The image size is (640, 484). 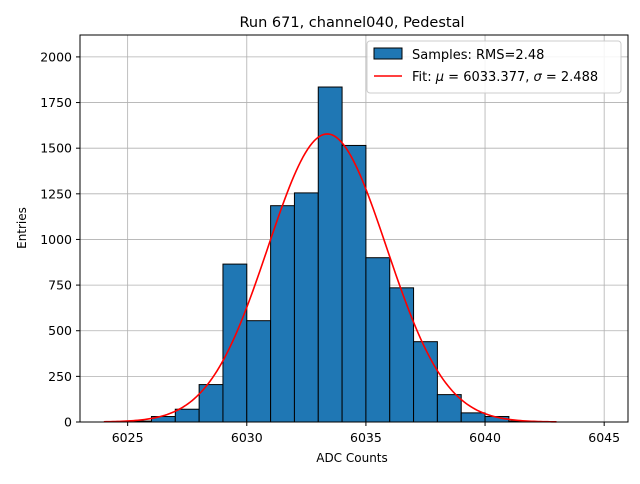 I want to click on chart-title: Run 671, channel040, Pedestal, so click(x=351, y=23).